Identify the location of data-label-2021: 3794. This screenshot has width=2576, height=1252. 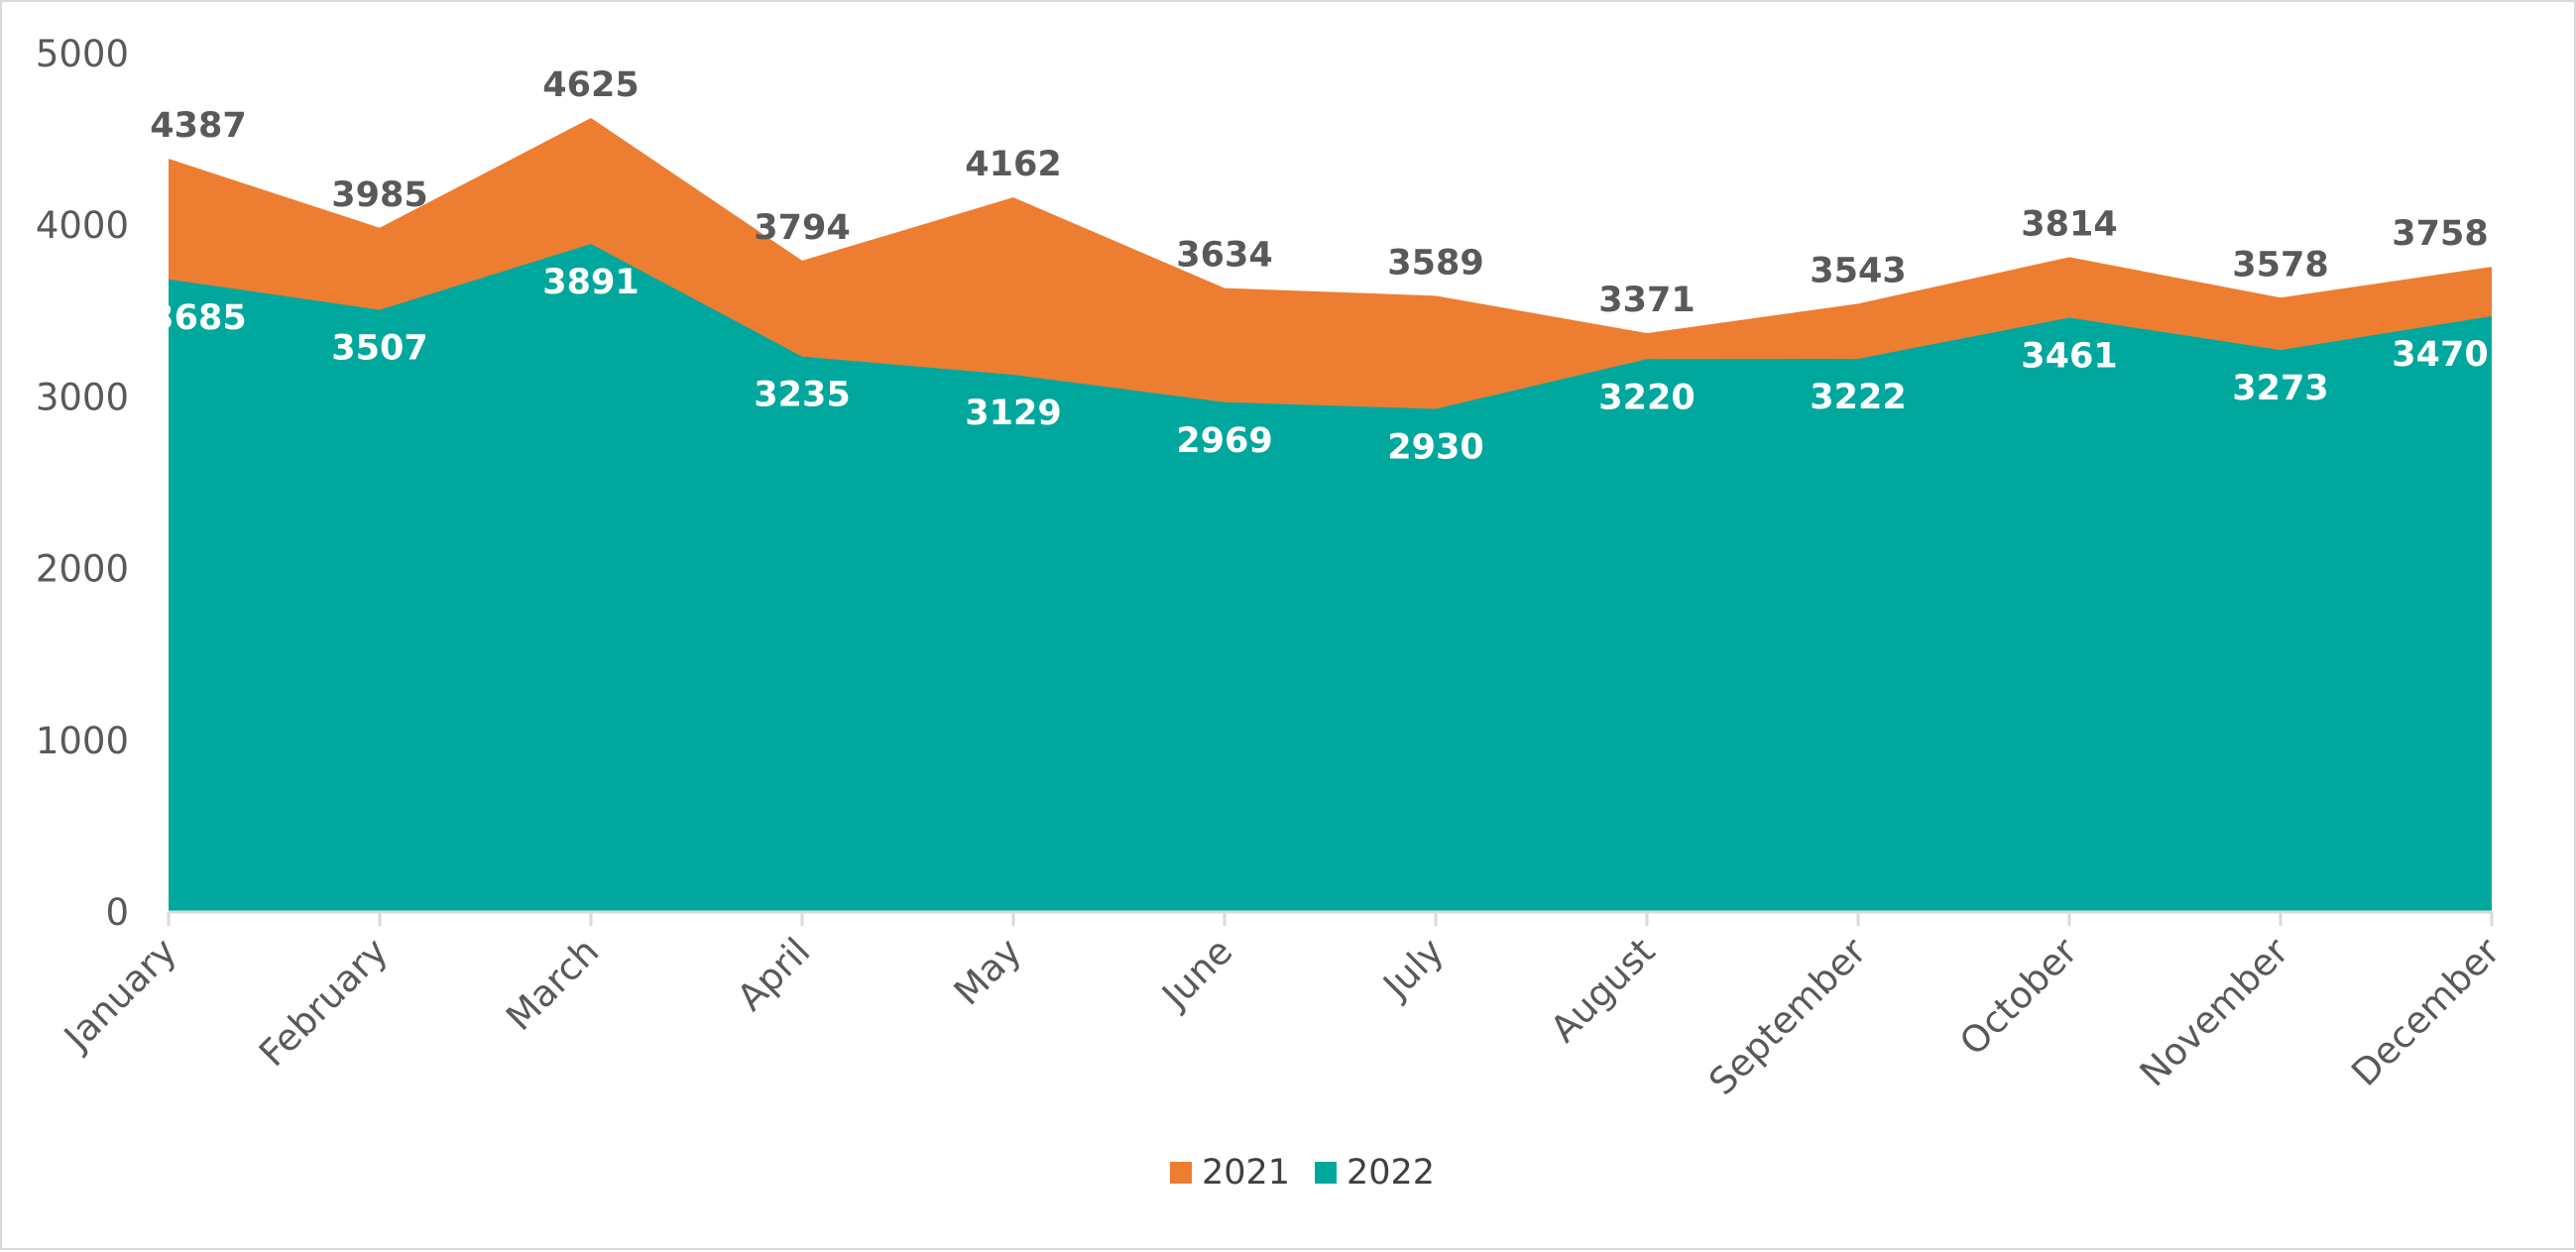
(802, 228).